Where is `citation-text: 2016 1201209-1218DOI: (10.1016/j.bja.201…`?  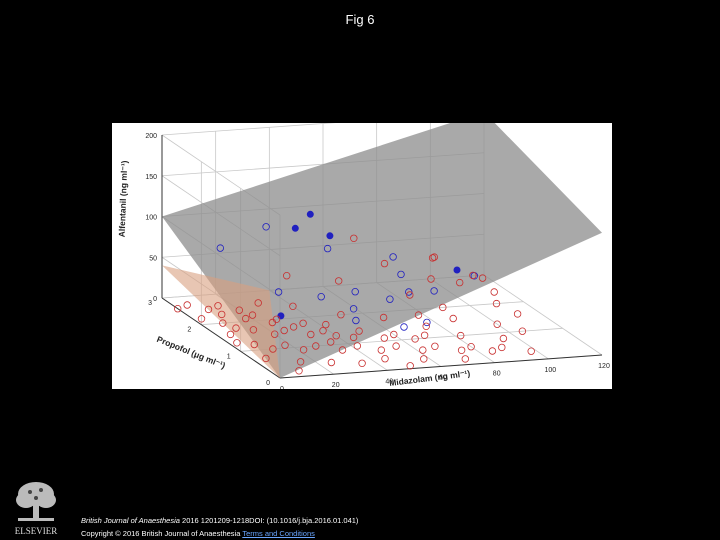
citation-text: 2016 1201209-1218DOI: (10.1016/j.bja.201… is located at coordinates (269, 520).